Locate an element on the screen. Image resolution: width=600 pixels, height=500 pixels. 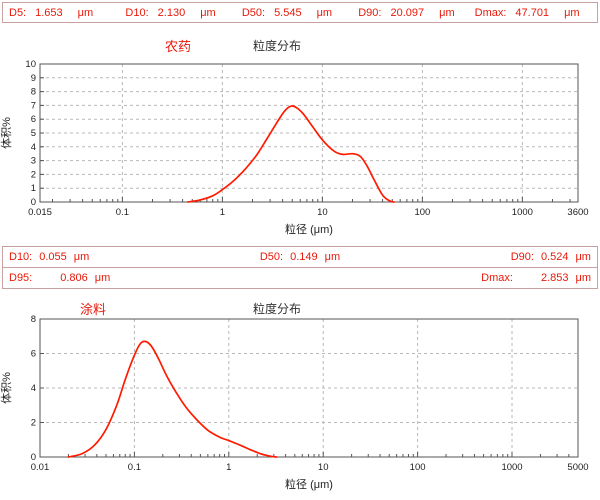
stat-value: 0.806 is located at coordinates (74, 278).